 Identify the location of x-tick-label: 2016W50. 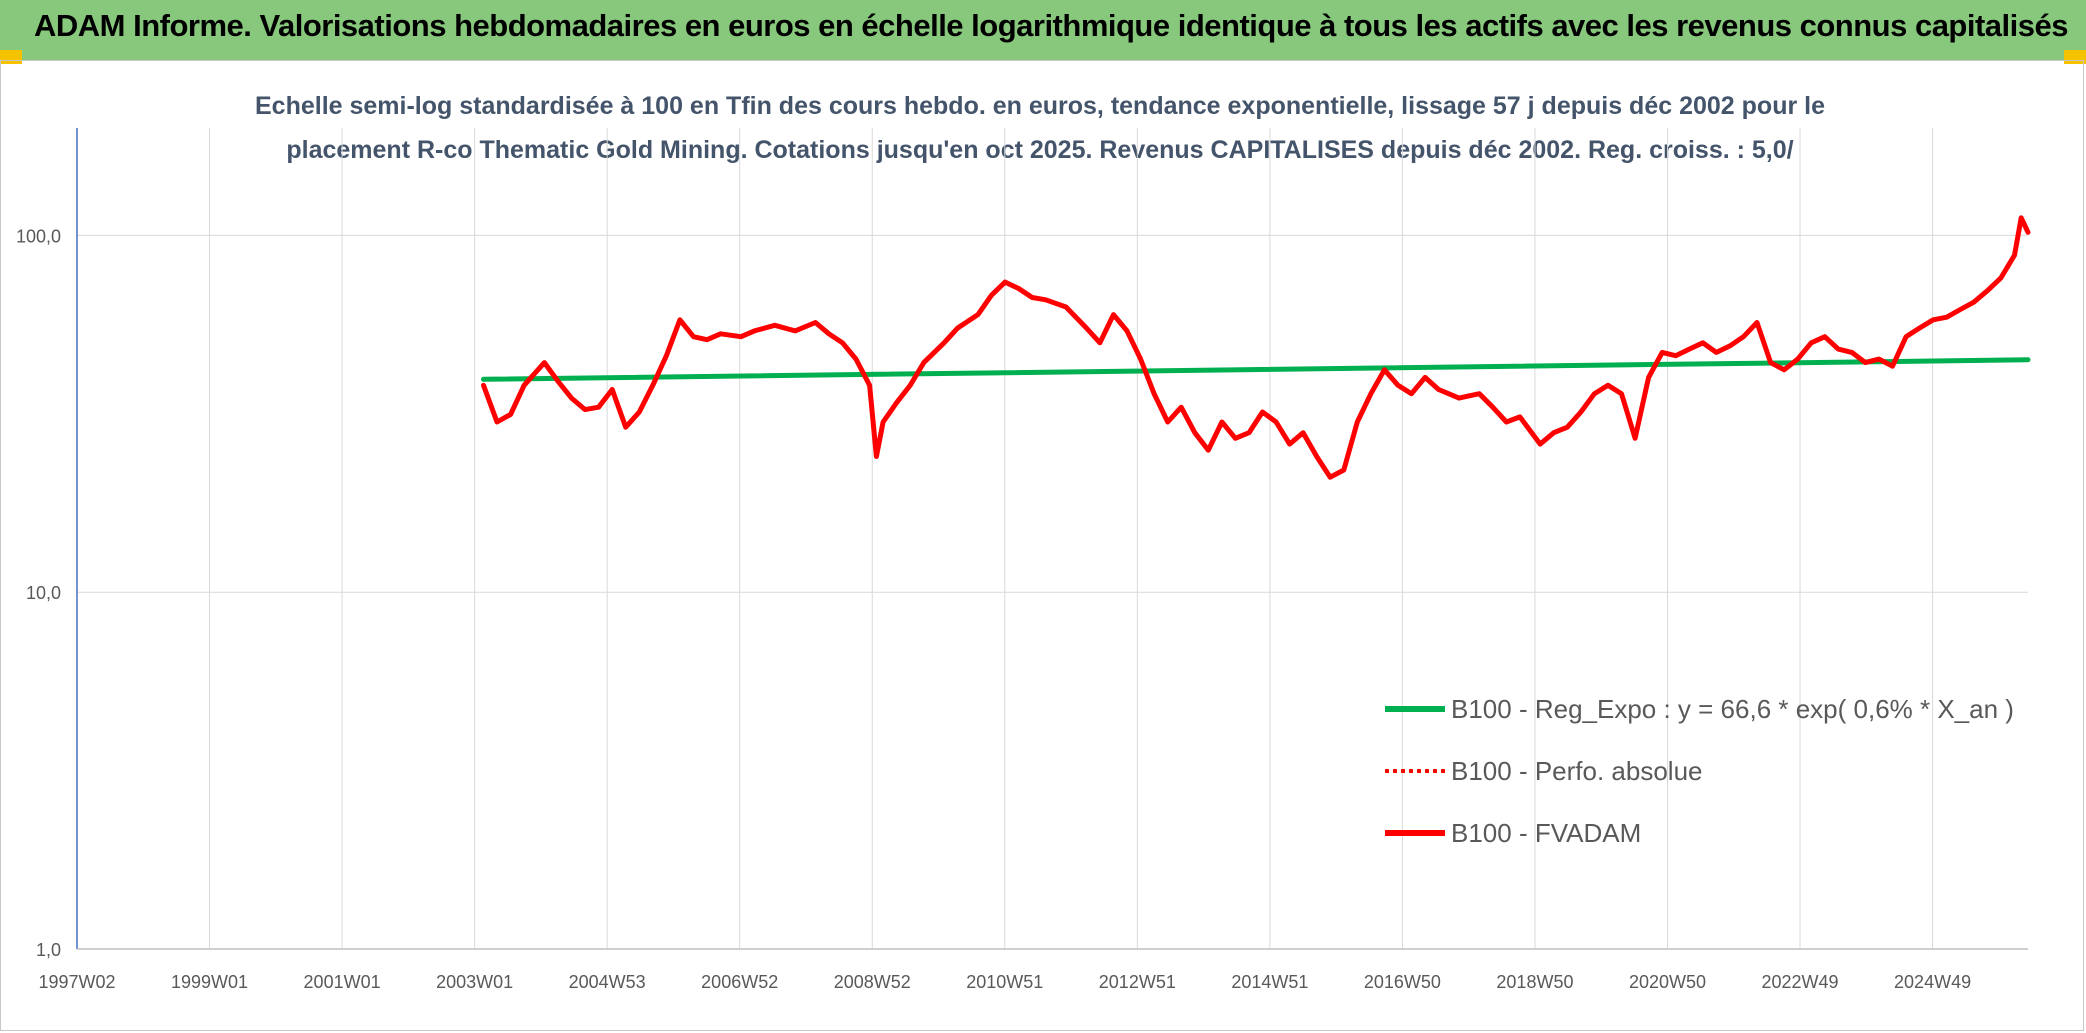
(1402, 982).